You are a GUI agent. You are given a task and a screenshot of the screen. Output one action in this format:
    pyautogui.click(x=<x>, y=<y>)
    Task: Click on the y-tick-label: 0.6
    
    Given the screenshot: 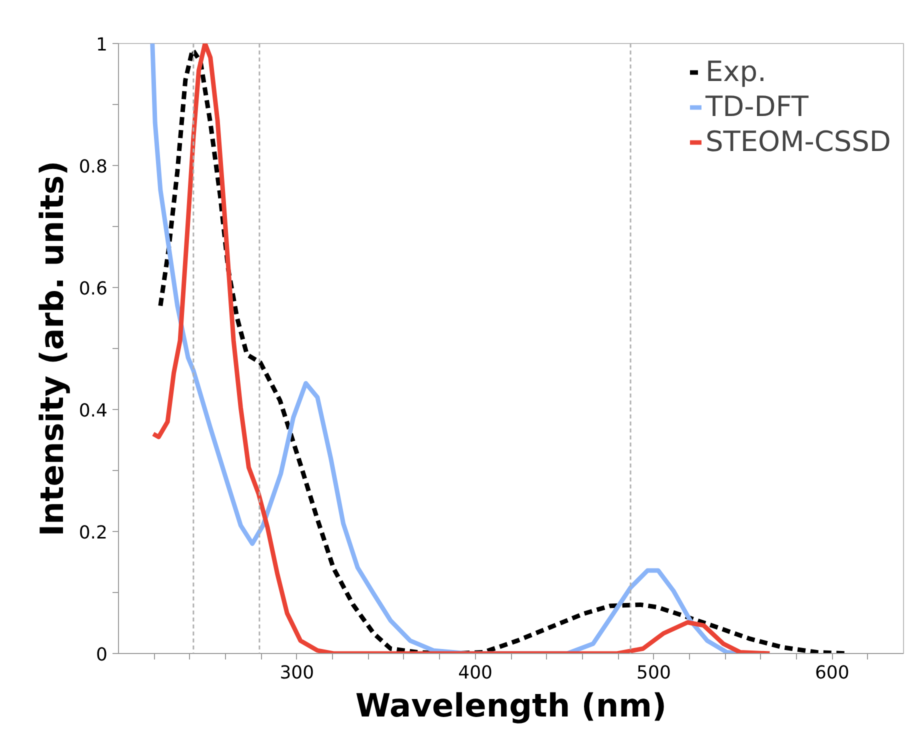 What is the action you would take?
    pyautogui.click(x=93, y=289)
    